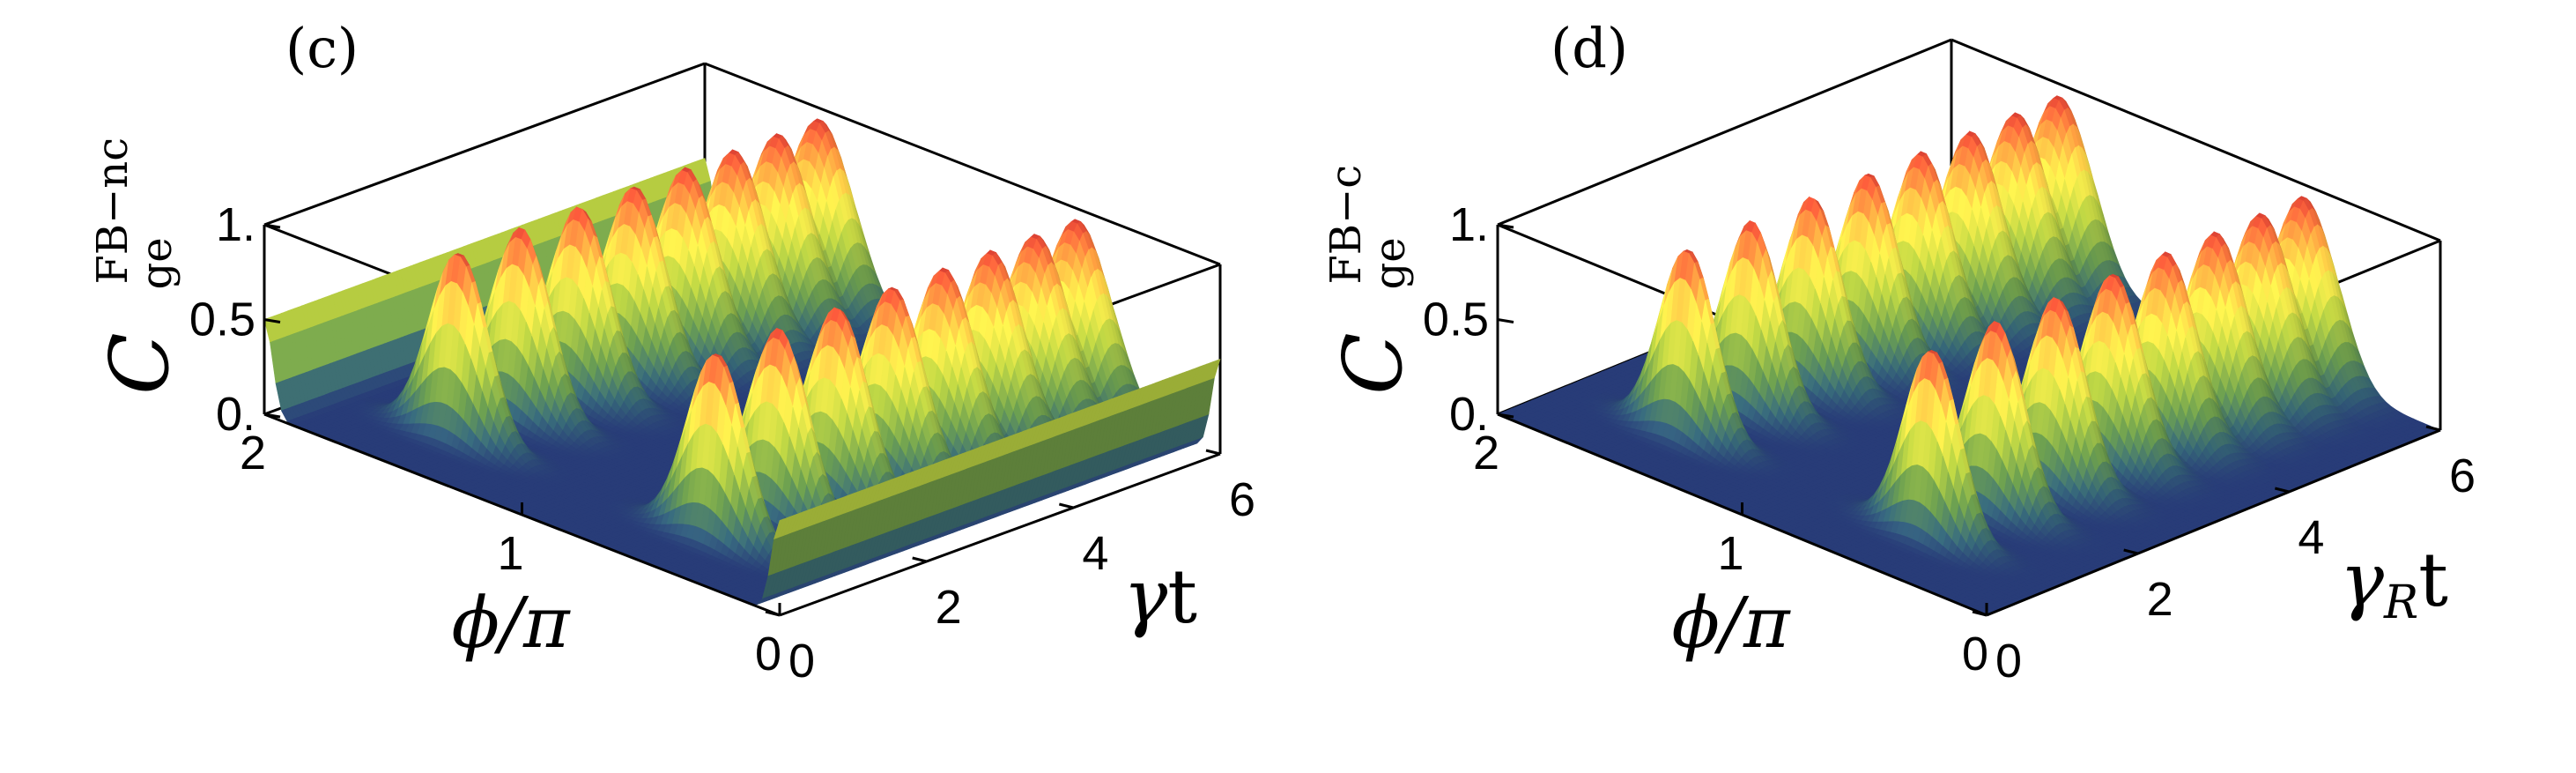 The height and width of the screenshot is (773, 2576). Describe the element at coordinates (322, 48) in the screenshot. I see `panel-label-c: (c)` at that location.